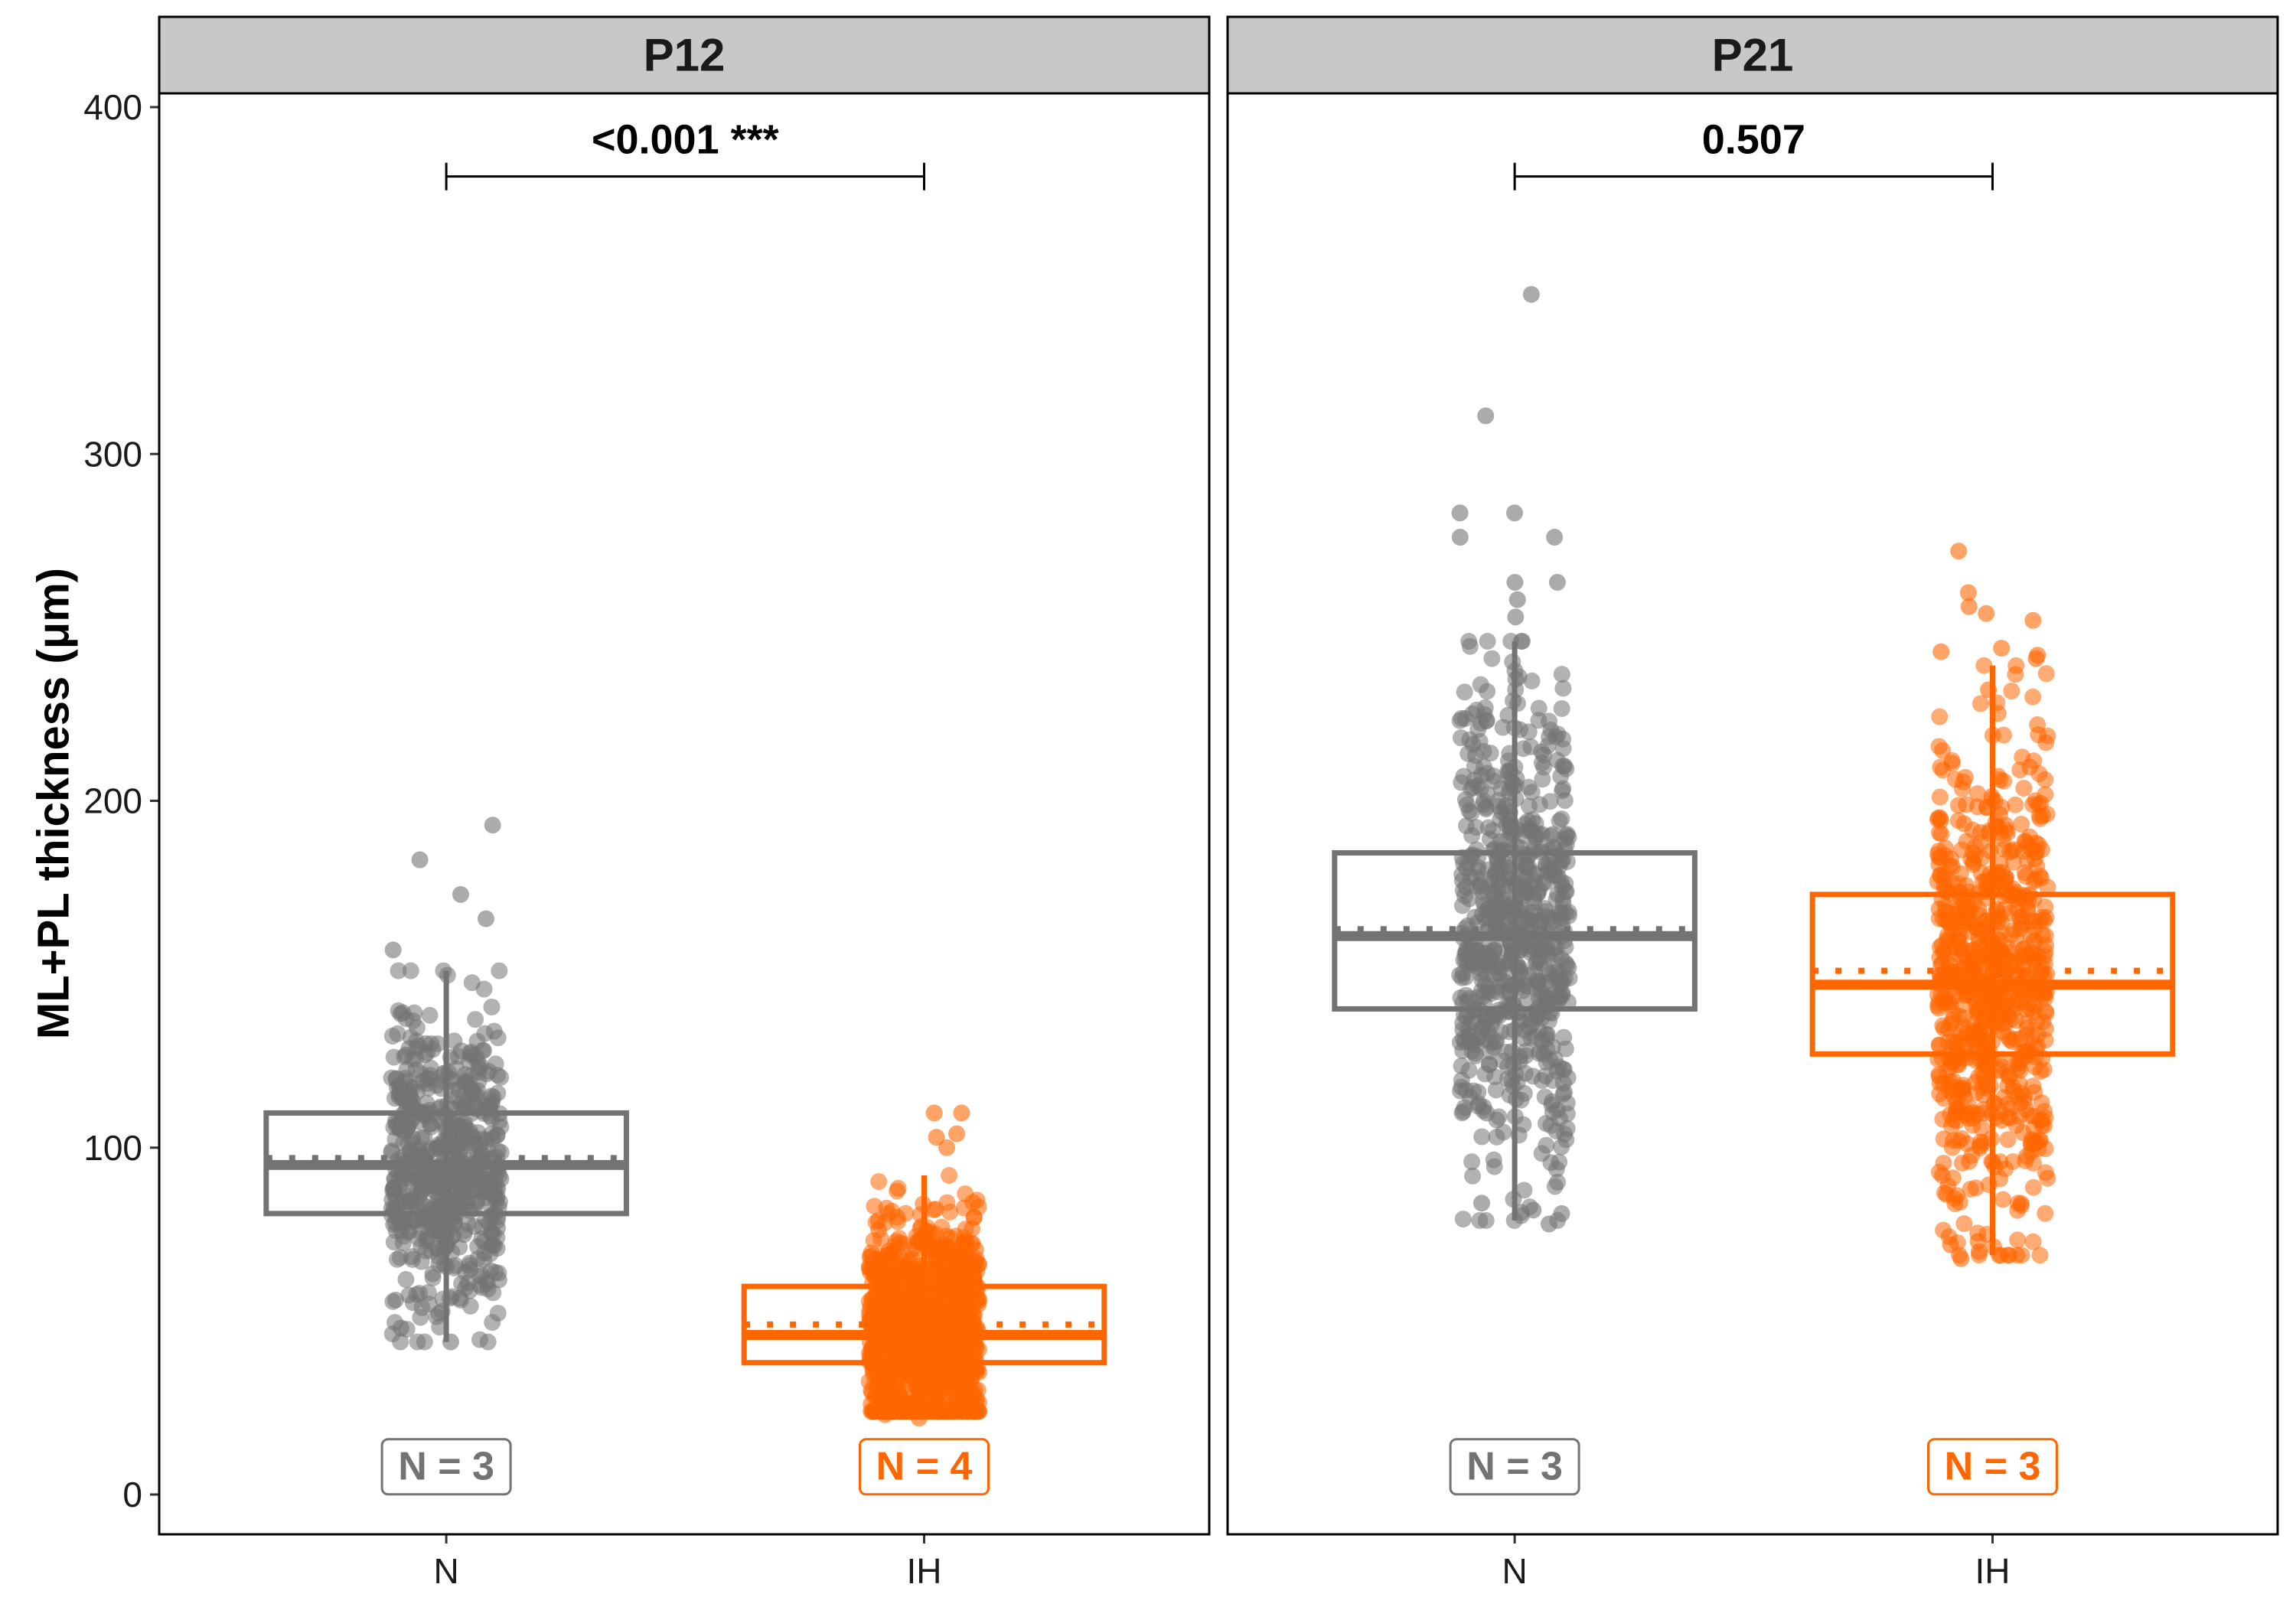 This screenshot has width=2296, height=1607. I want to click on y-tick-label: 400, so click(112, 107).